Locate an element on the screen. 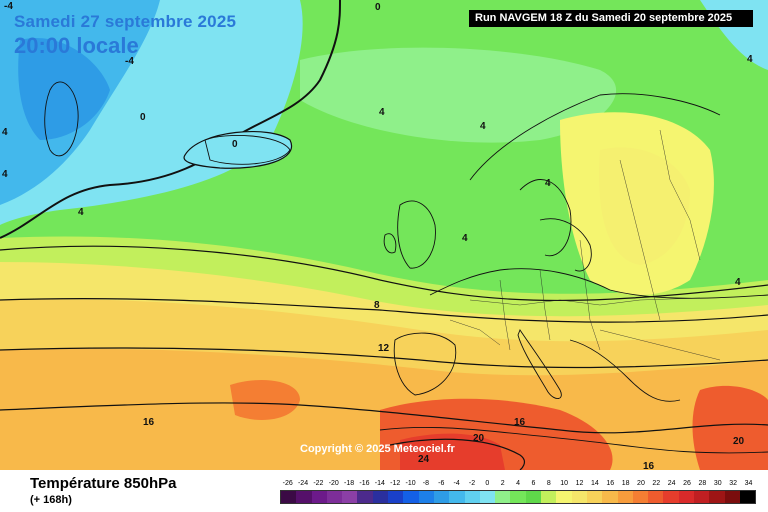  scale-tick-label: -16 is located at coordinates (364, 483).